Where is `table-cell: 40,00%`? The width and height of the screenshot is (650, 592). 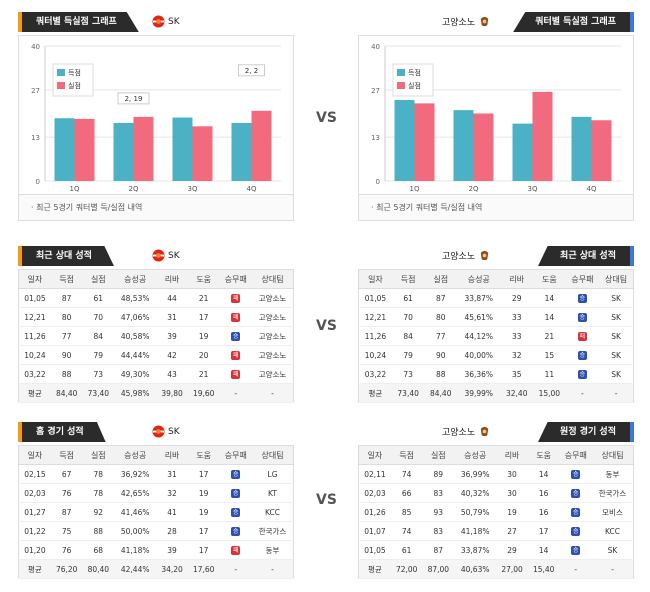
table-cell: 40,00% is located at coordinates (479, 355).